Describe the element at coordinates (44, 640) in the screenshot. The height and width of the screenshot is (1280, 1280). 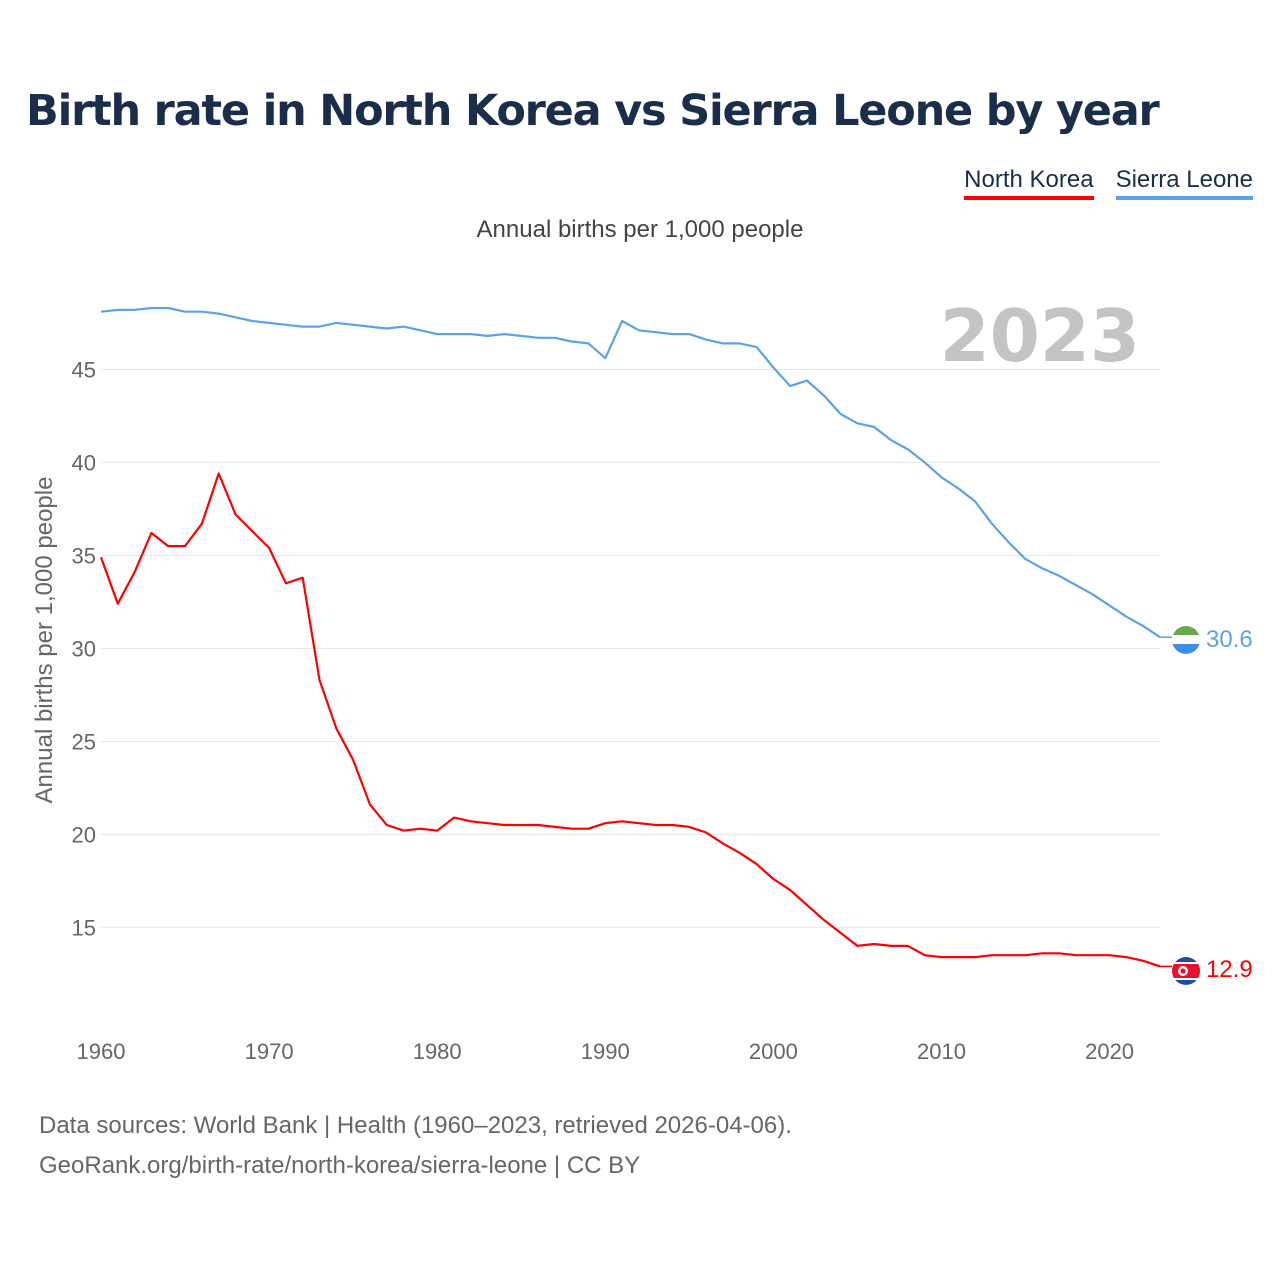
I see `y-axis-label: Annual births per 1,000 people` at that location.